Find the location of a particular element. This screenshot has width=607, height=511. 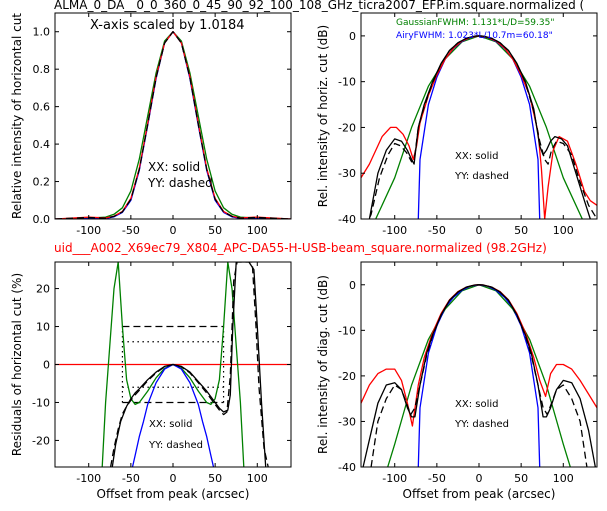

y-tick-label: 0.8 is located at coordinates (42, 69).